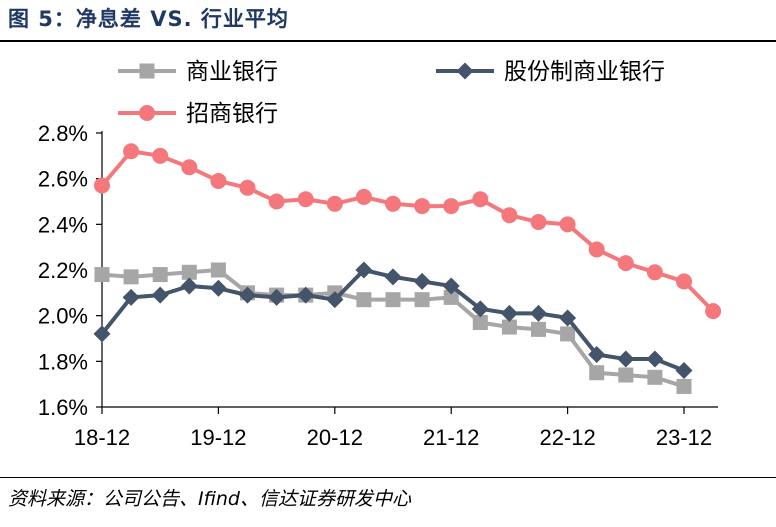  Describe the element at coordinates (209, 499) in the screenshot. I see `source-note: 资料来源：公司公告、Ifind、信达证券研发中心` at that location.